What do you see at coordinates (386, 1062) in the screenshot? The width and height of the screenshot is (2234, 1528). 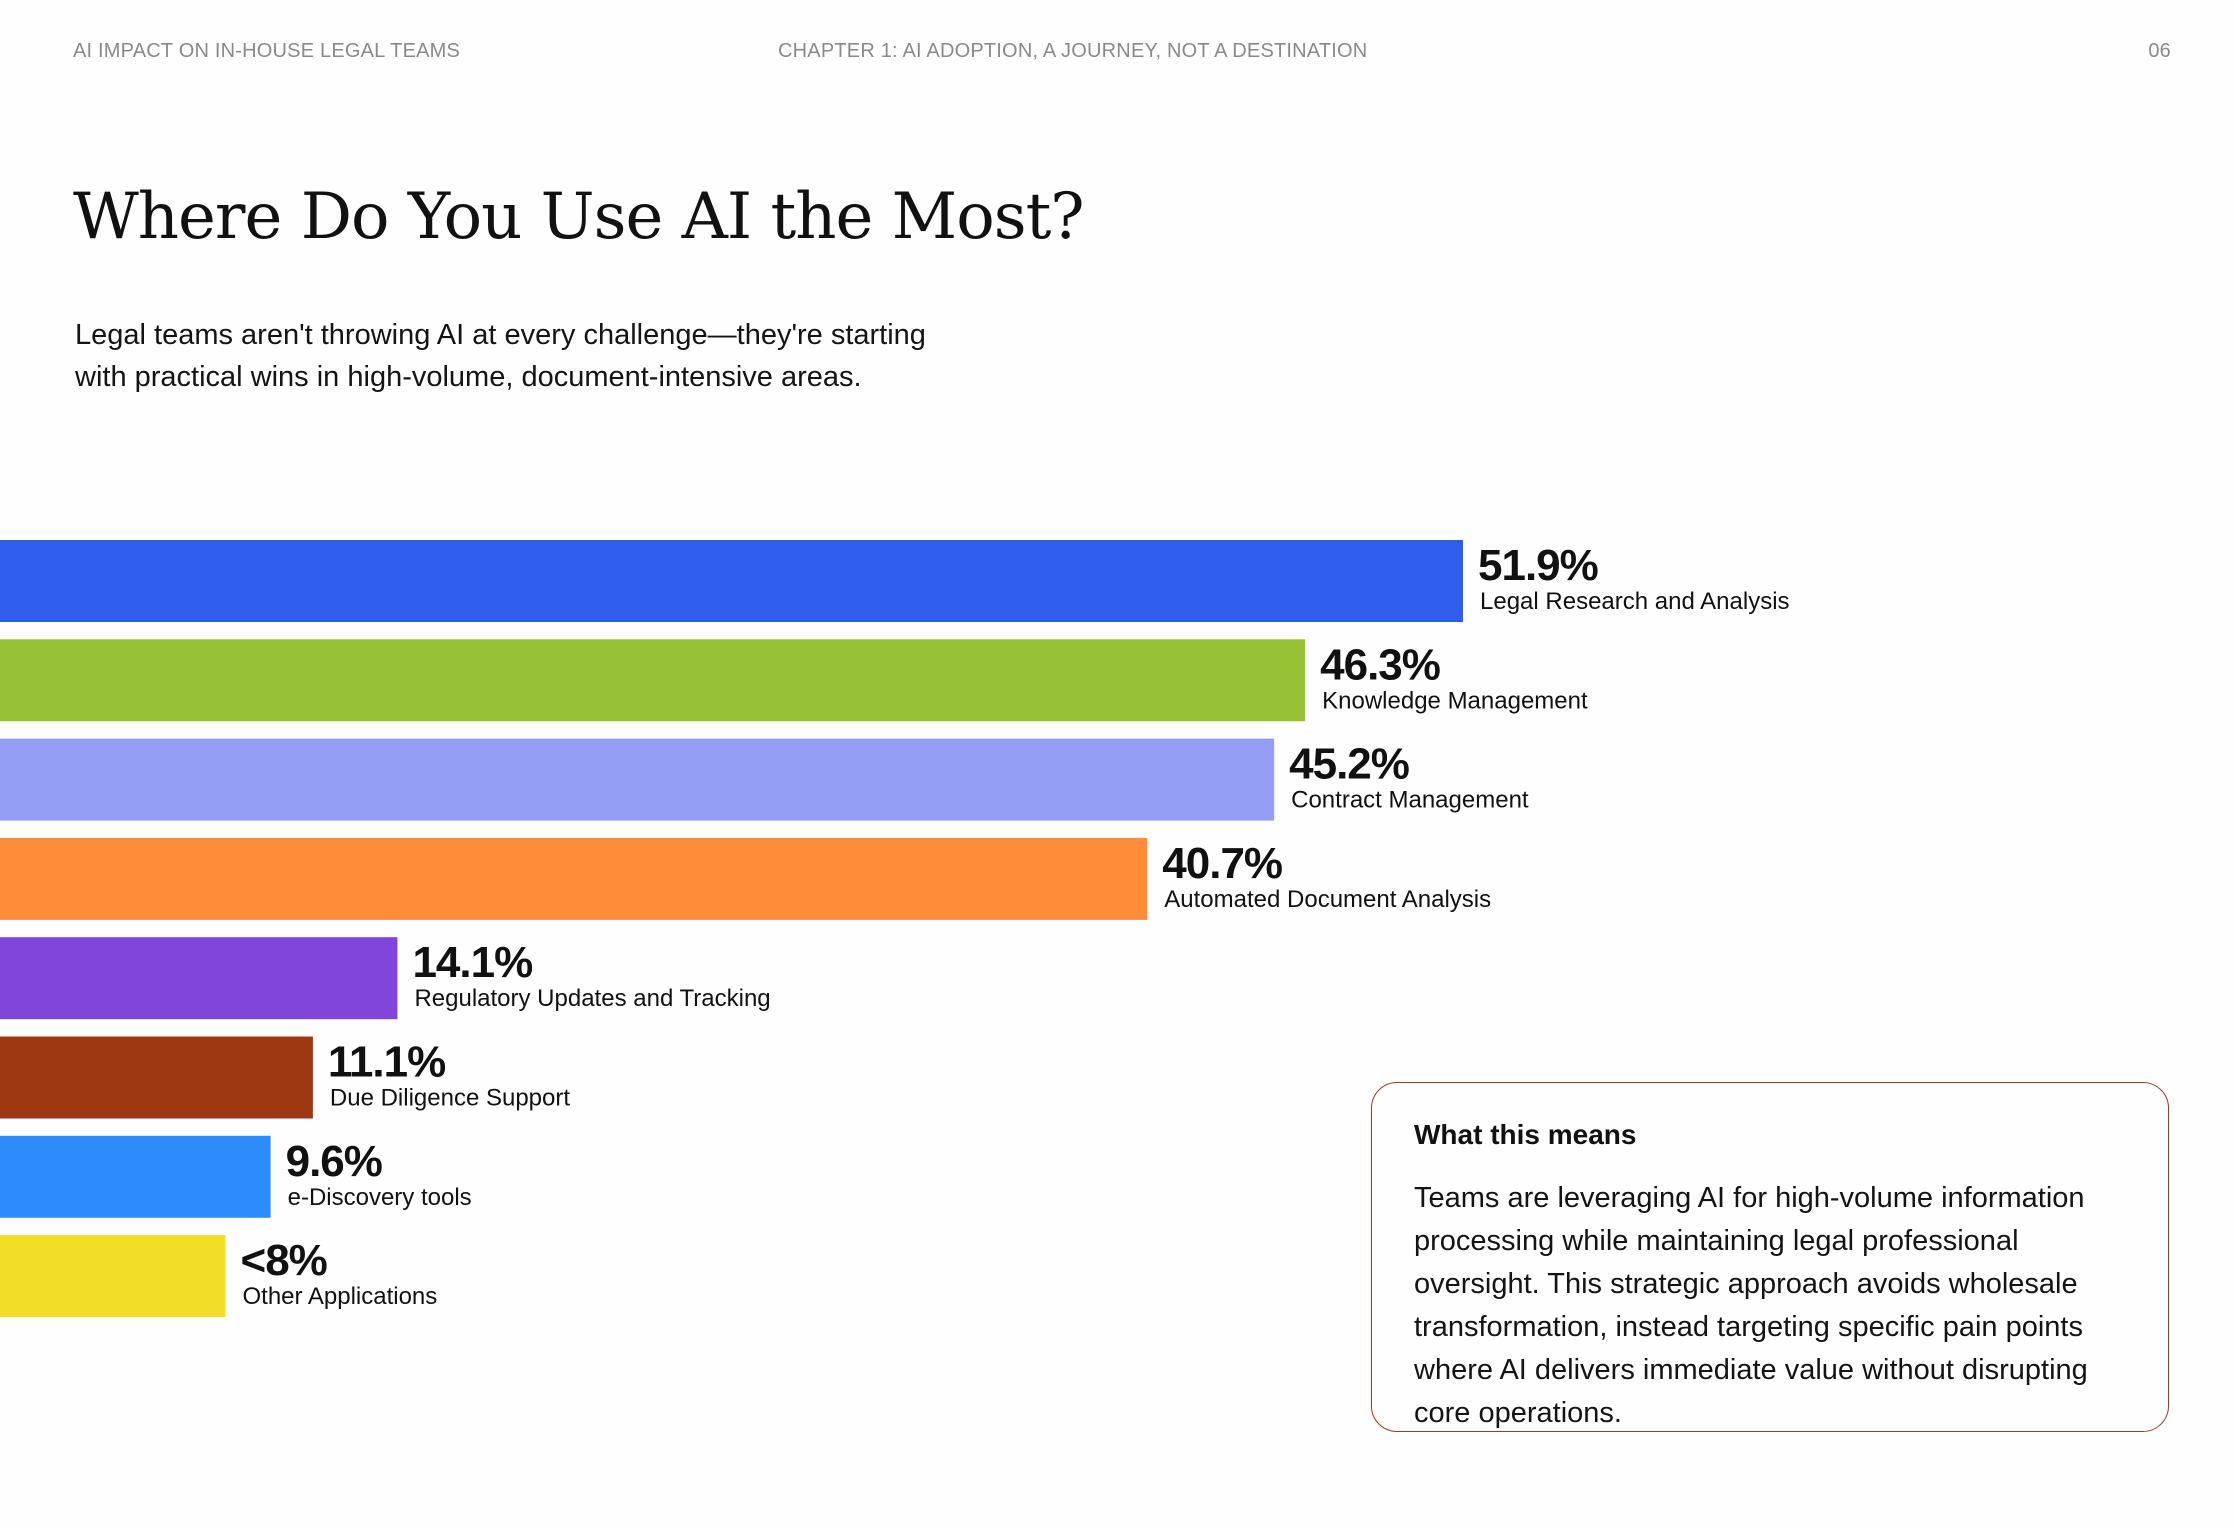 I see `value-label-due-diligence-support: 11.1%` at bounding box center [386, 1062].